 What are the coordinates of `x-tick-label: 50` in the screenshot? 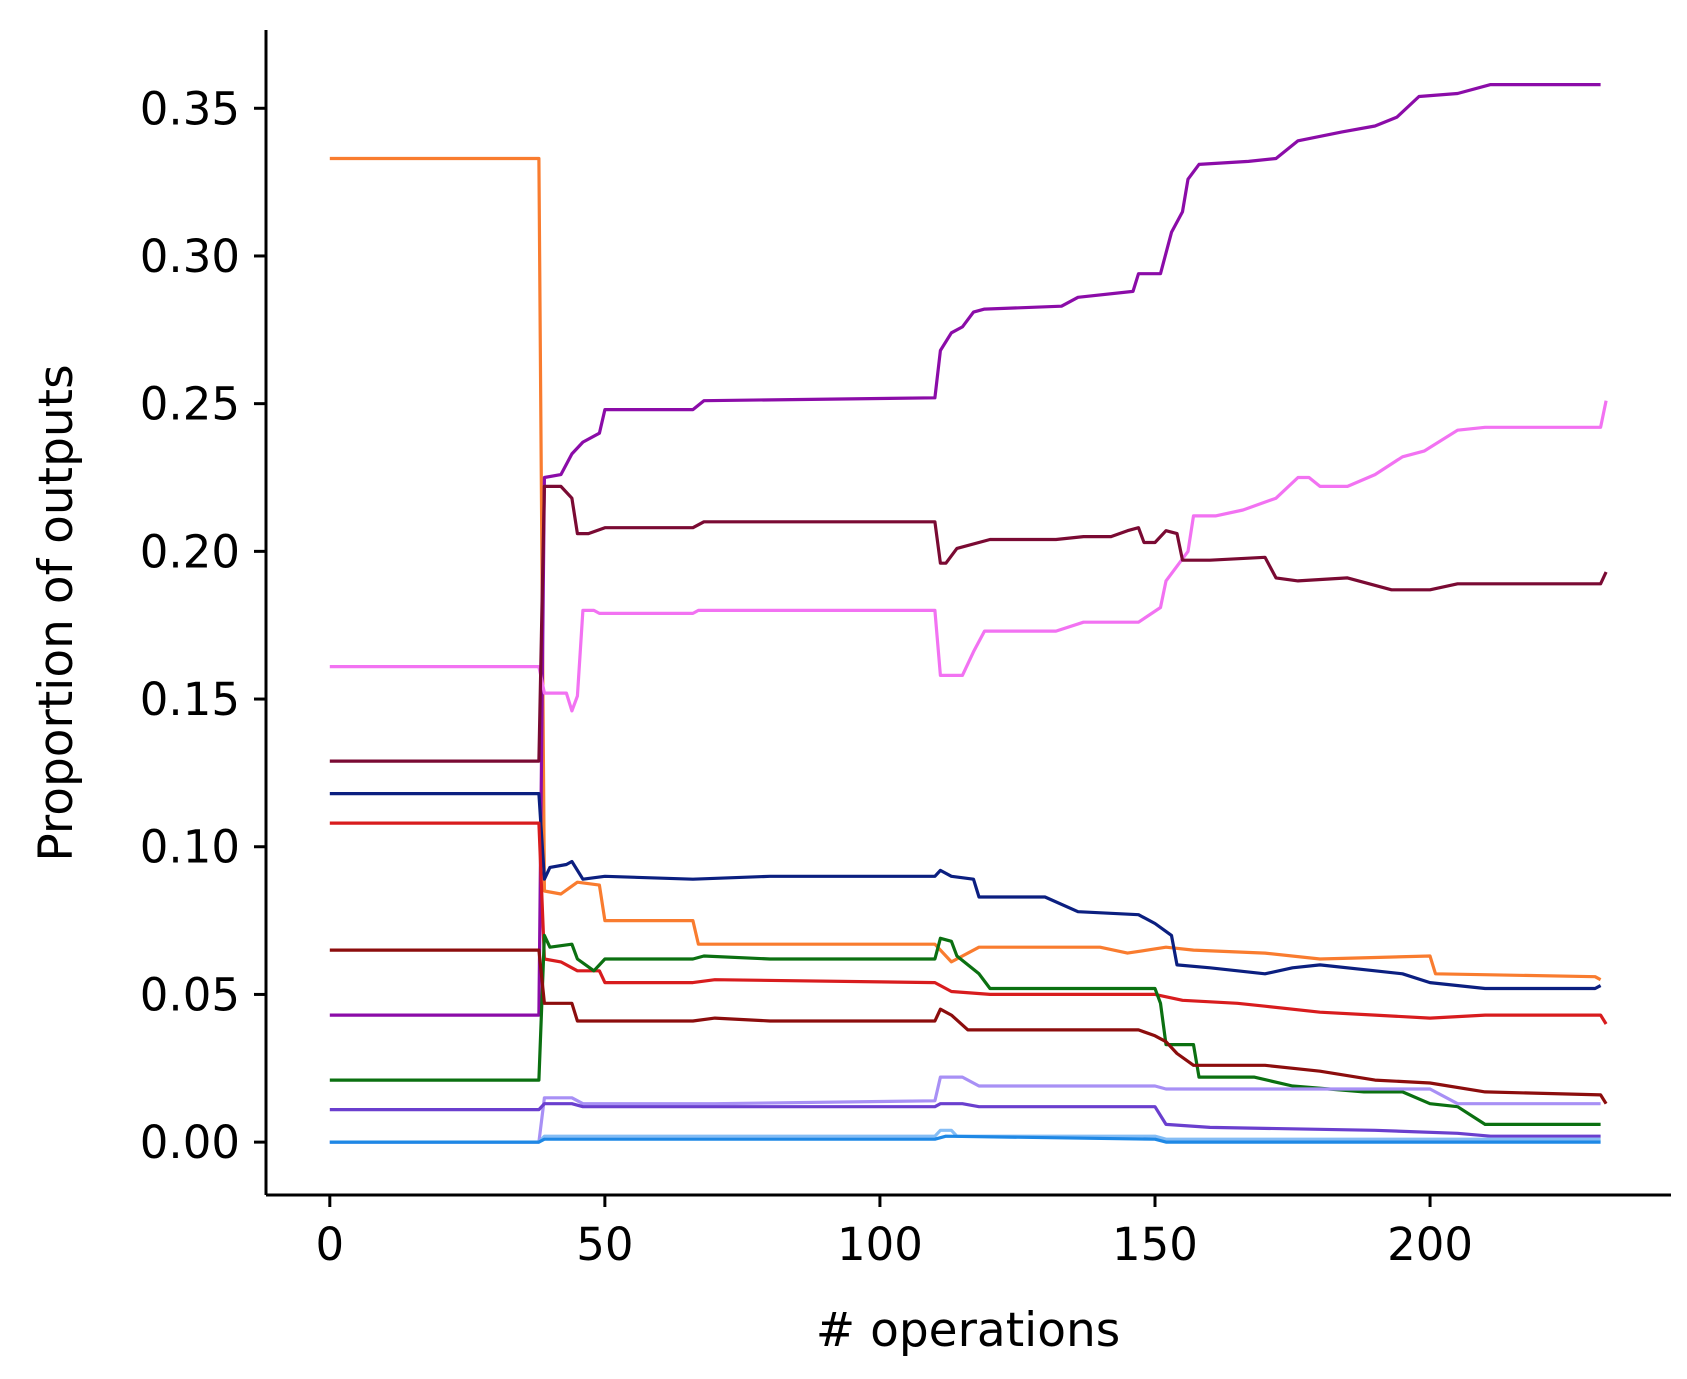 It's located at (604, 1244).